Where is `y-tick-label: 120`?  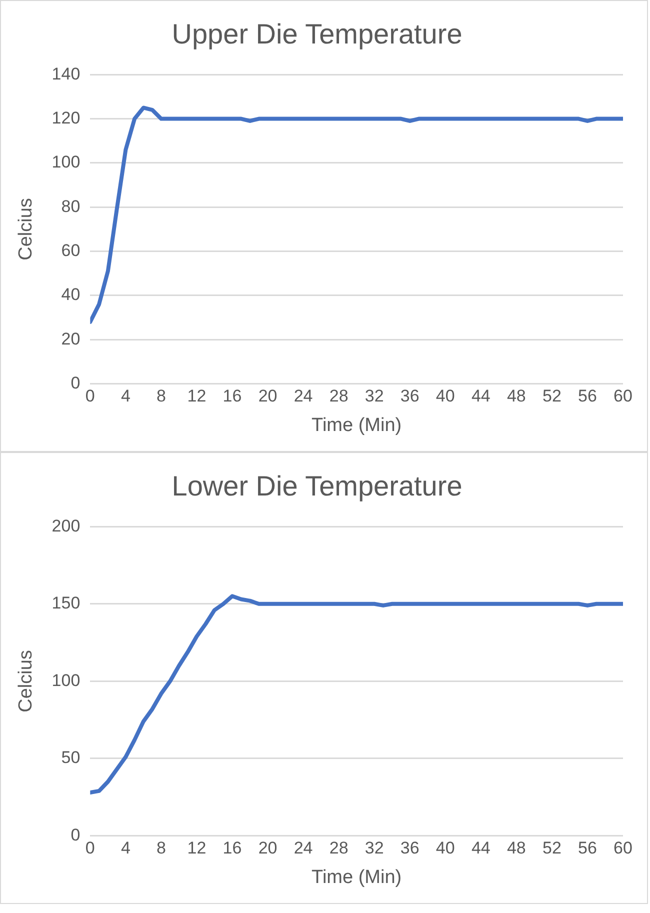 y-tick-label: 120 is located at coordinates (66, 118).